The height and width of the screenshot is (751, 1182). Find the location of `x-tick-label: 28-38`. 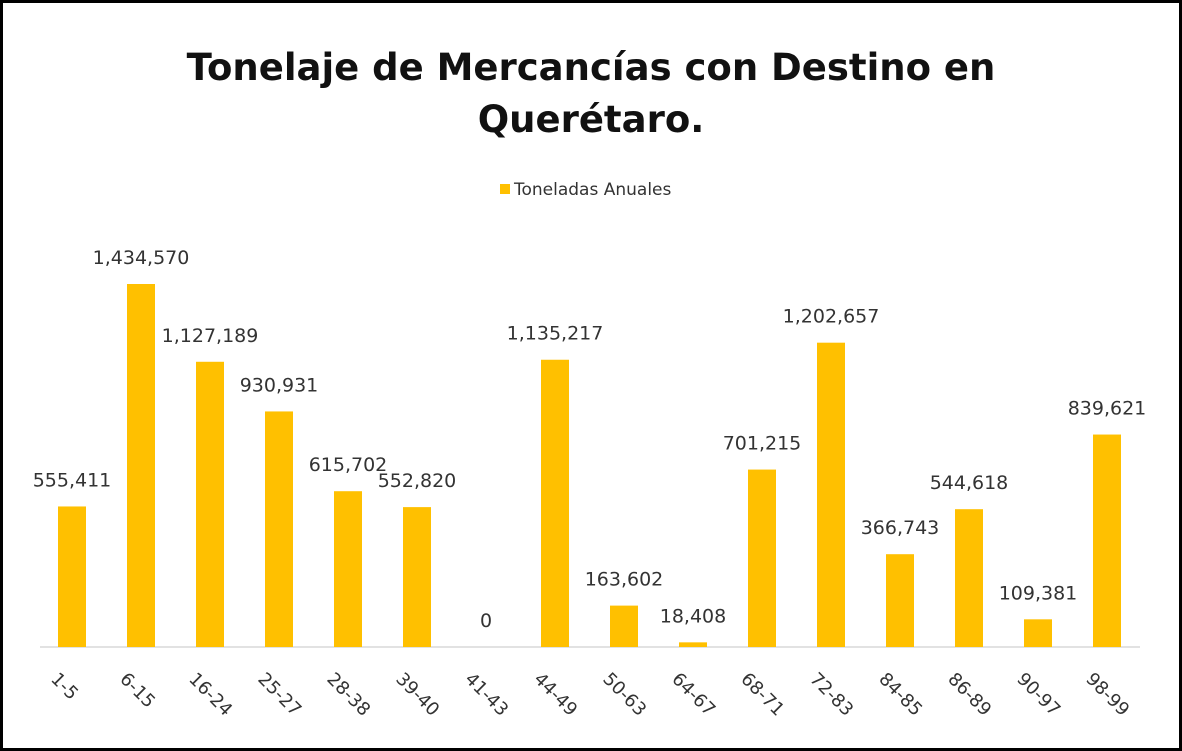

x-tick-label: 28-38 is located at coordinates (348, 695).